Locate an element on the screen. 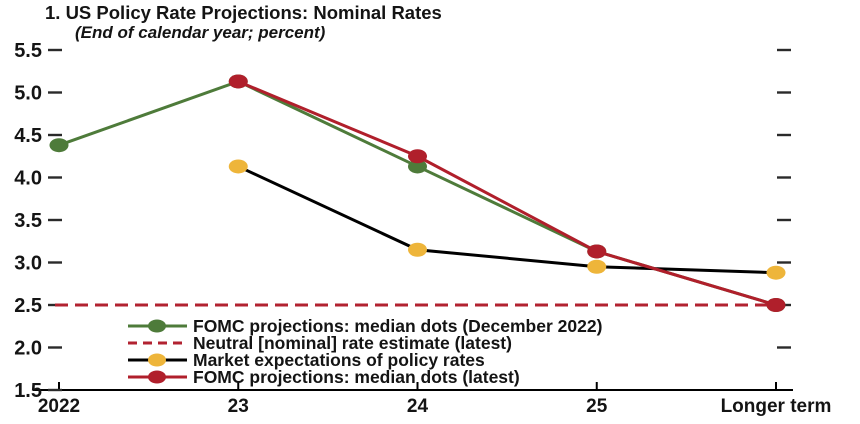 This screenshot has height=424, width=860. legend-label-market-expectations-of-policy-rates: Market expectations of policy rates is located at coordinates (339, 360).